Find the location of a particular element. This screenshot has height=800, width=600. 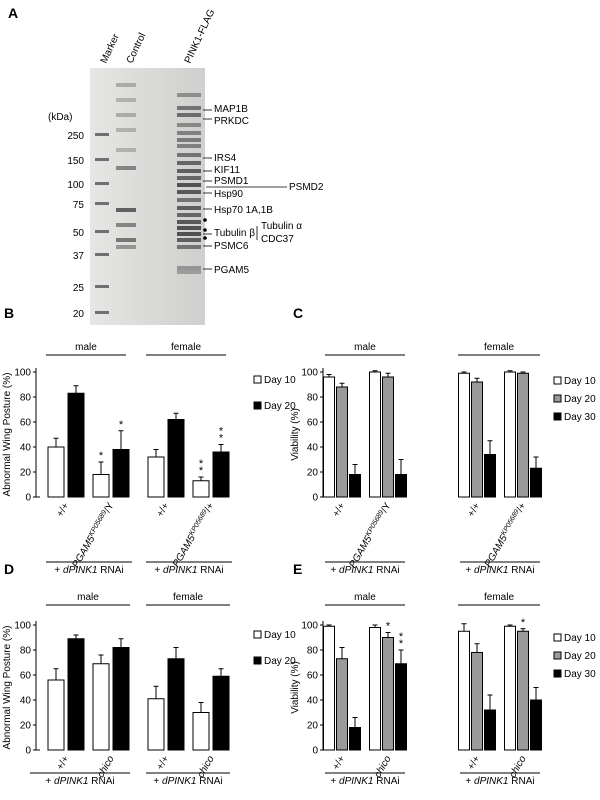

protein-label: Tubulin α is located at coordinates (281, 226).